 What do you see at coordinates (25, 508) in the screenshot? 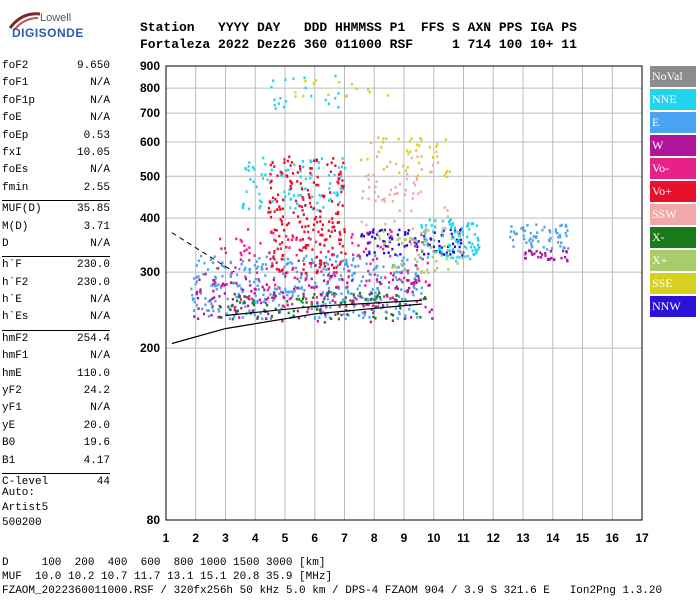
I see `autoscaling-info: Auto: Artist5 500200` at bounding box center [25, 508].